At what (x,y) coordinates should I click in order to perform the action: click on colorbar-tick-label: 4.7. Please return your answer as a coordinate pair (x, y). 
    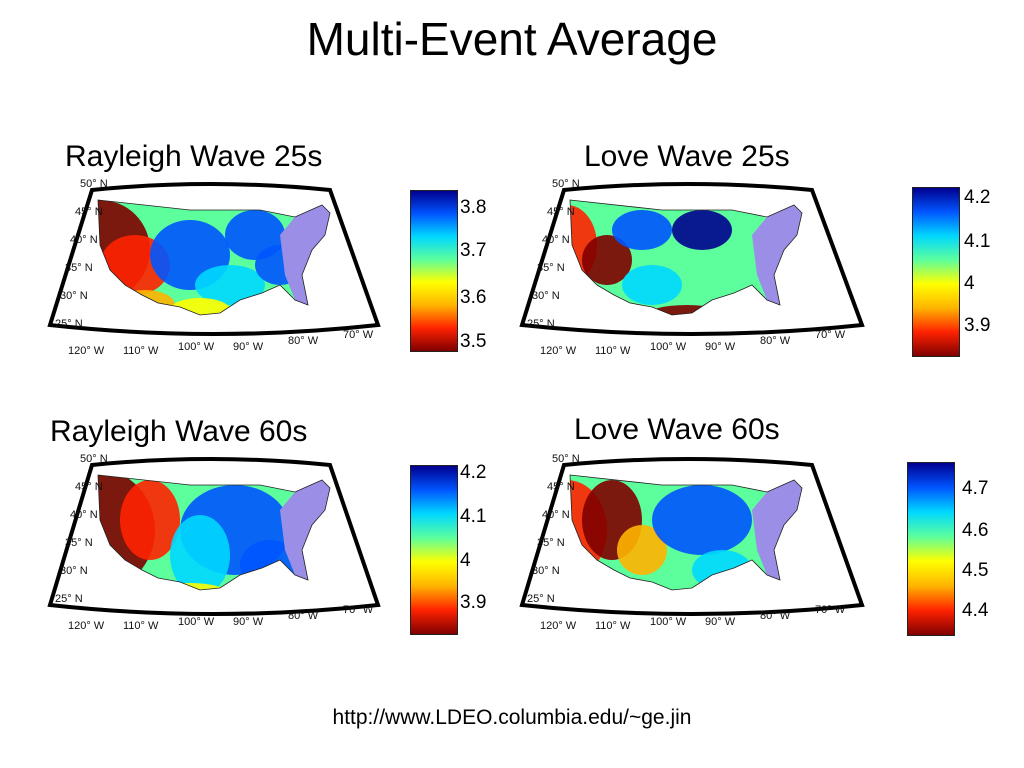
    Looking at the image, I should click on (975, 488).